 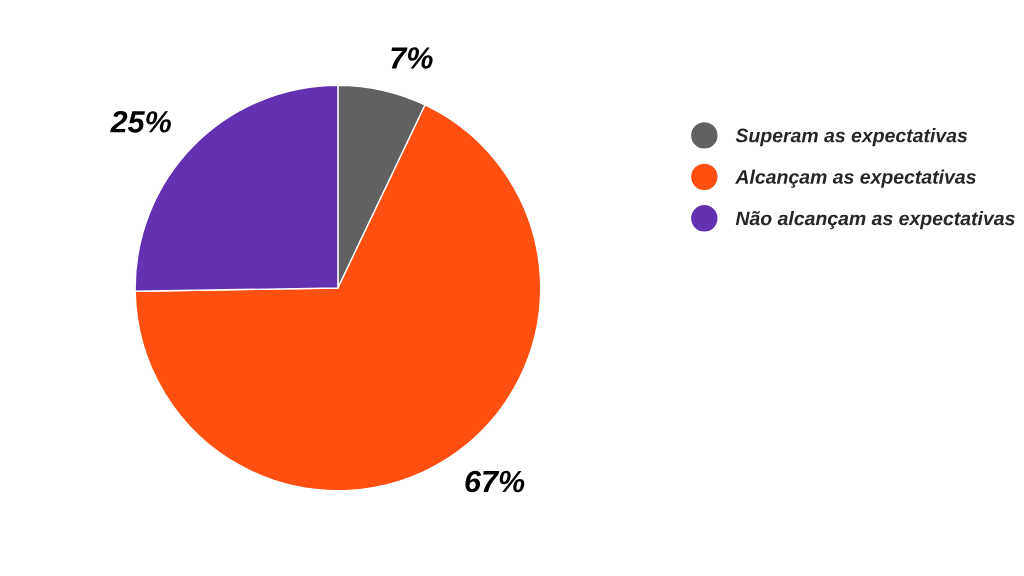 I want to click on data-label: 67%, so click(x=495, y=481).